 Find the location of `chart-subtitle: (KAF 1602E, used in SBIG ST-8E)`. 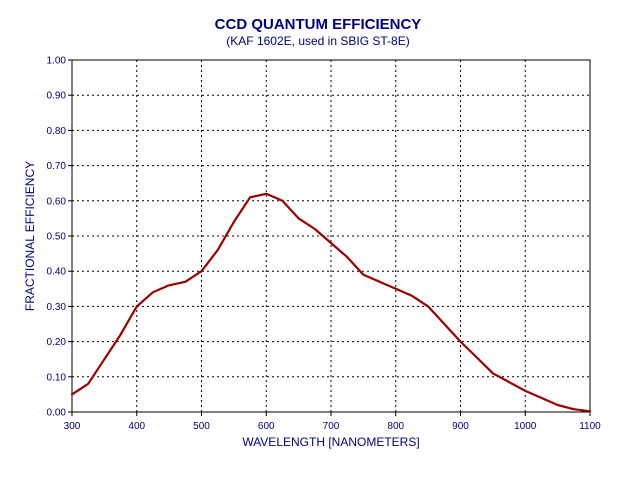

chart-subtitle: (KAF 1602E, used in SBIG ST-8E) is located at coordinates (317, 41).